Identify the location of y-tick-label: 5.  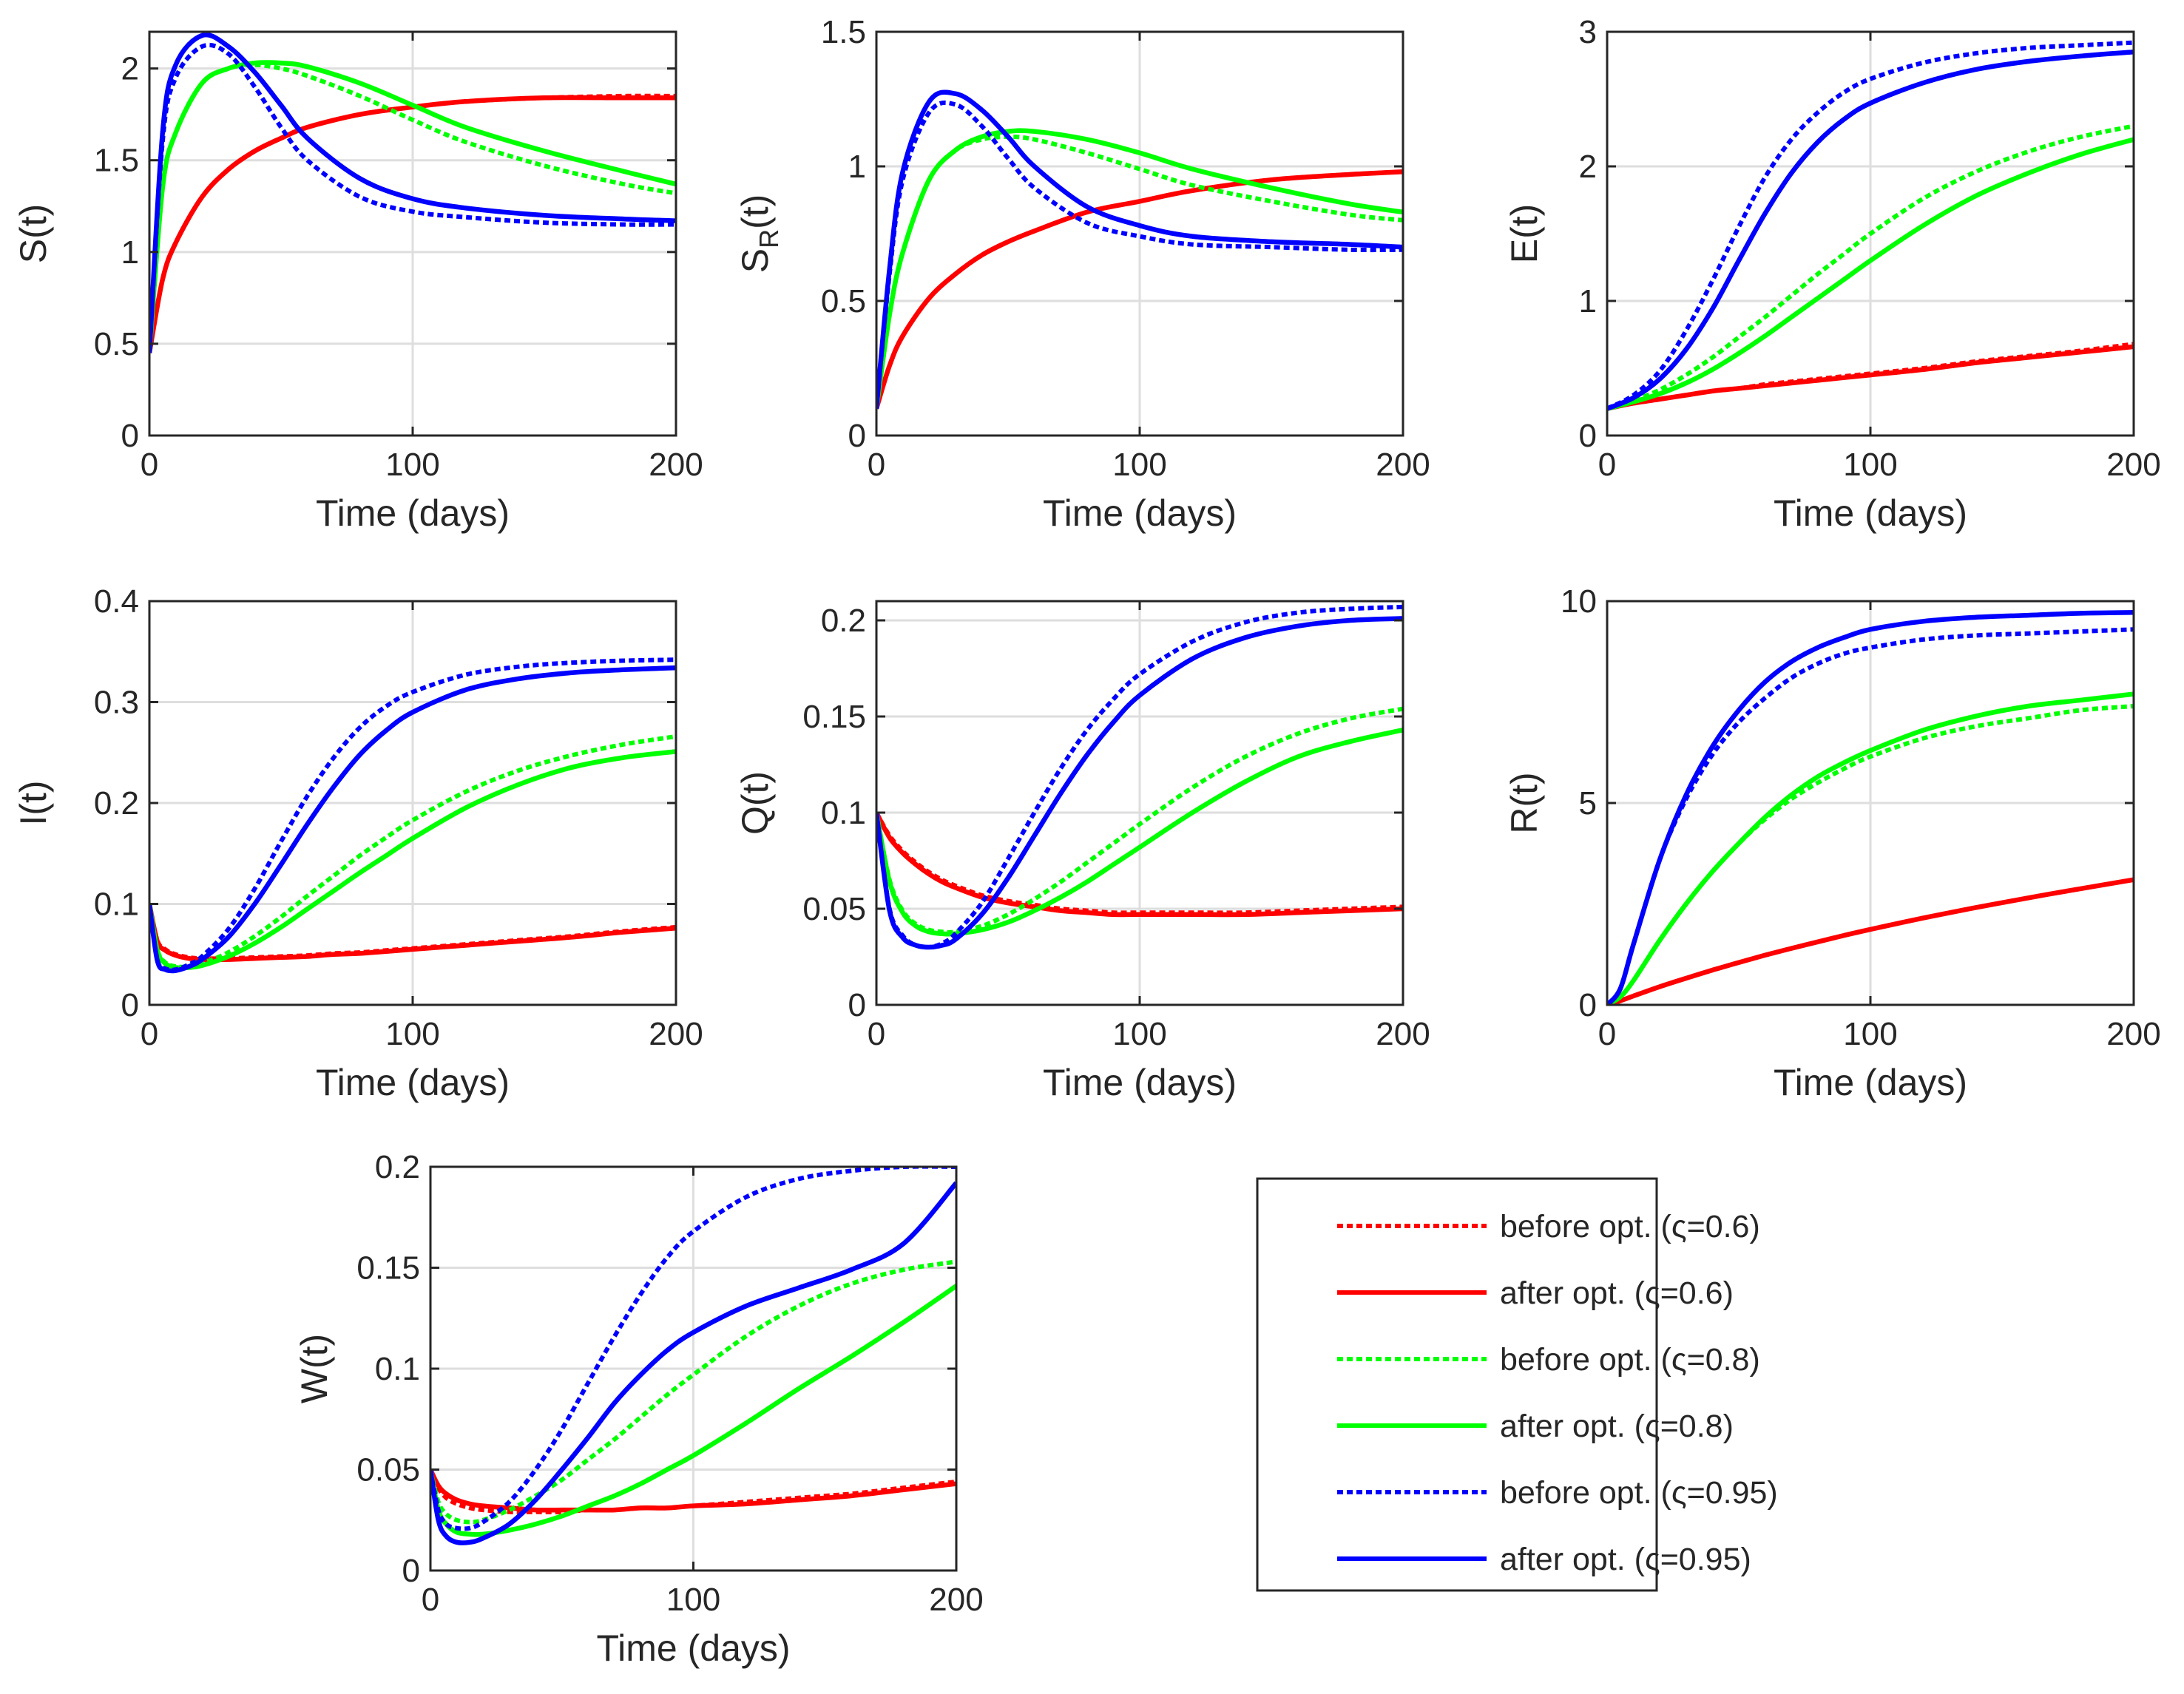
(1588, 803).